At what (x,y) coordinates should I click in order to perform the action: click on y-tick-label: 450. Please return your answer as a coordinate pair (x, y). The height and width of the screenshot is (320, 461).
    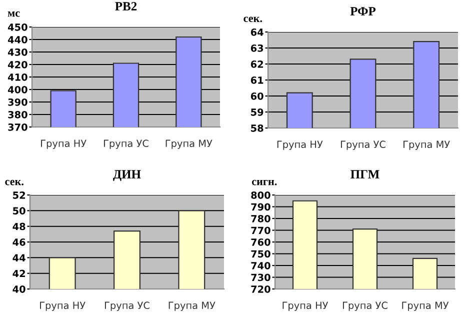
    Looking at the image, I should click on (18, 27).